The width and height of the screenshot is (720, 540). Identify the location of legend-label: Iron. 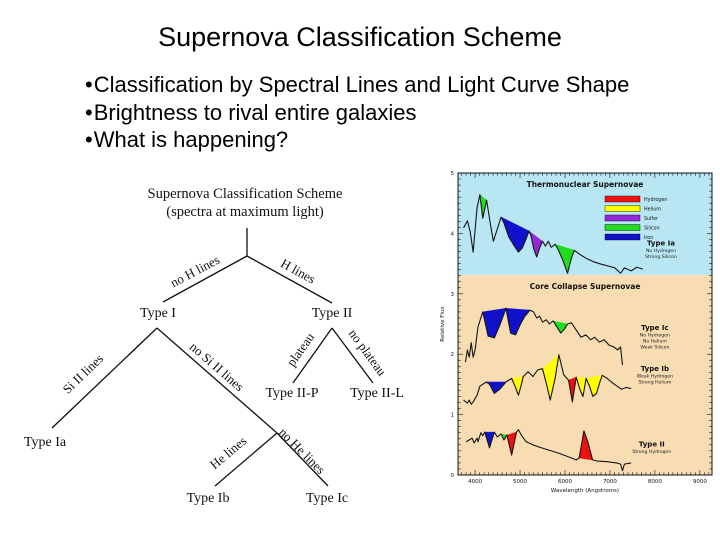
(648, 238).